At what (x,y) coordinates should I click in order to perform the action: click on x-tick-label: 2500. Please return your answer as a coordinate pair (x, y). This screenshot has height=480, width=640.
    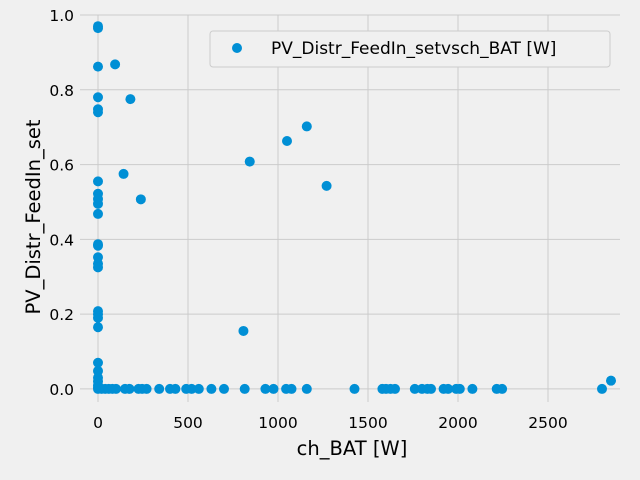
    Looking at the image, I should click on (547, 423).